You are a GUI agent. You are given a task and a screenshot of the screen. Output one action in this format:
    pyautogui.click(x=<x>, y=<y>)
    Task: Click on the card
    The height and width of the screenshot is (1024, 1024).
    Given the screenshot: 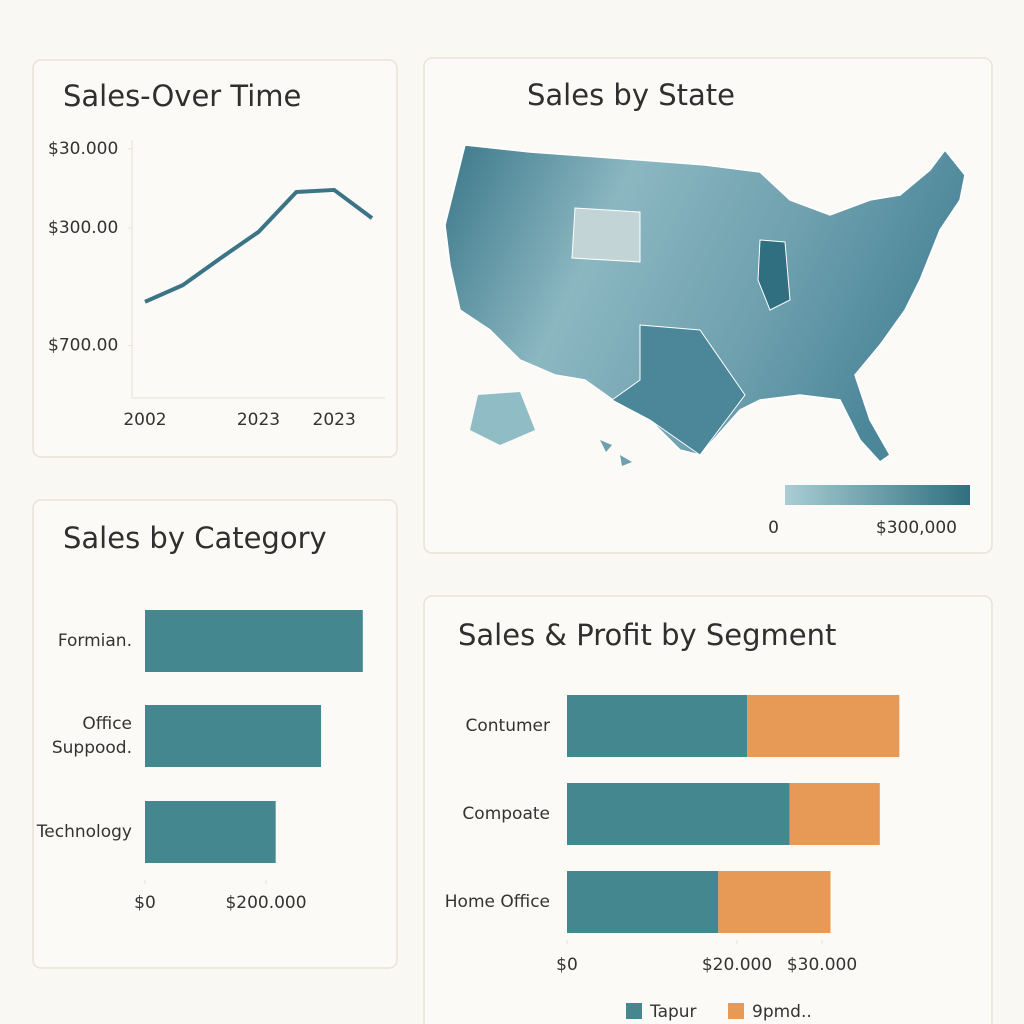 What is the action you would take?
    pyautogui.click(x=215, y=258)
    